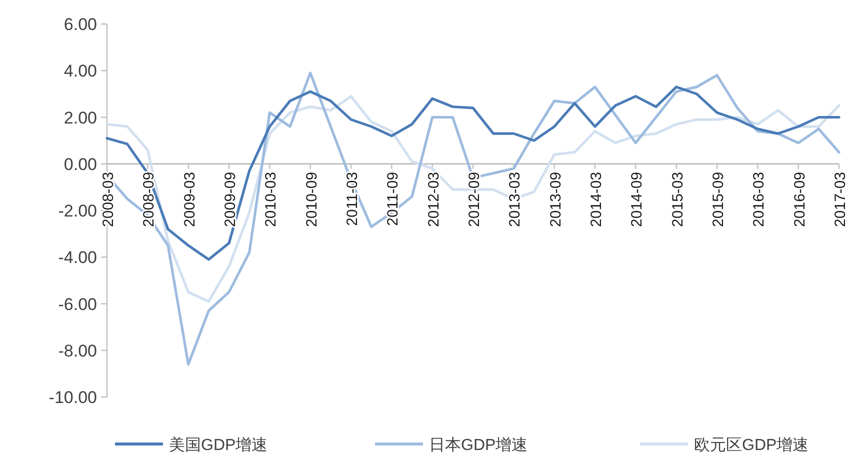 The width and height of the screenshot is (853, 463). What do you see at coordinates (677, 199) in the screenshot?
I see `x-tick-label: 2015-03` at bounding box center [677, 199].